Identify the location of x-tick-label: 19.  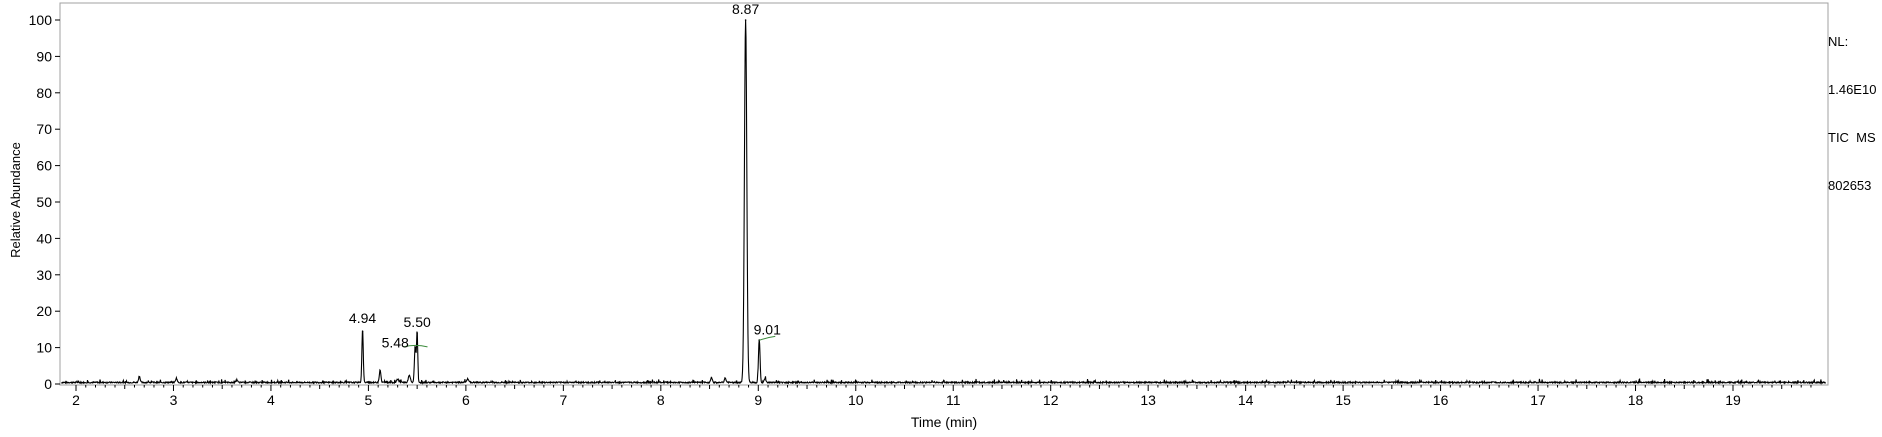
(1733, 400).